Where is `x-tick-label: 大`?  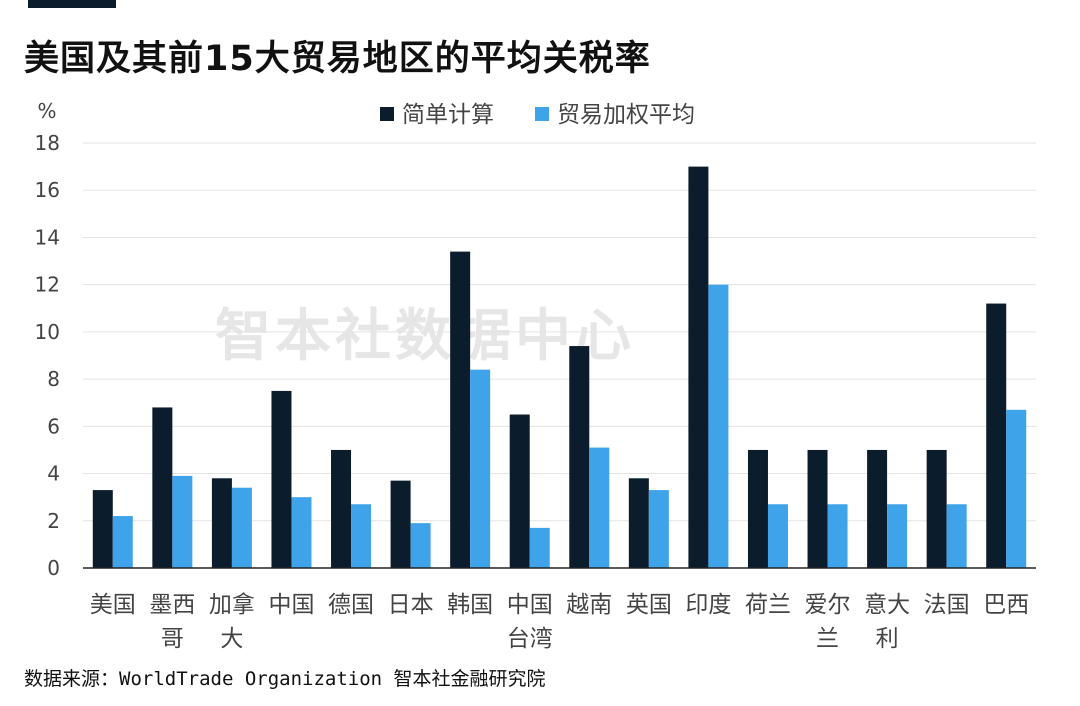
x-tick-label: 大 is located at coordinates (231, 639).